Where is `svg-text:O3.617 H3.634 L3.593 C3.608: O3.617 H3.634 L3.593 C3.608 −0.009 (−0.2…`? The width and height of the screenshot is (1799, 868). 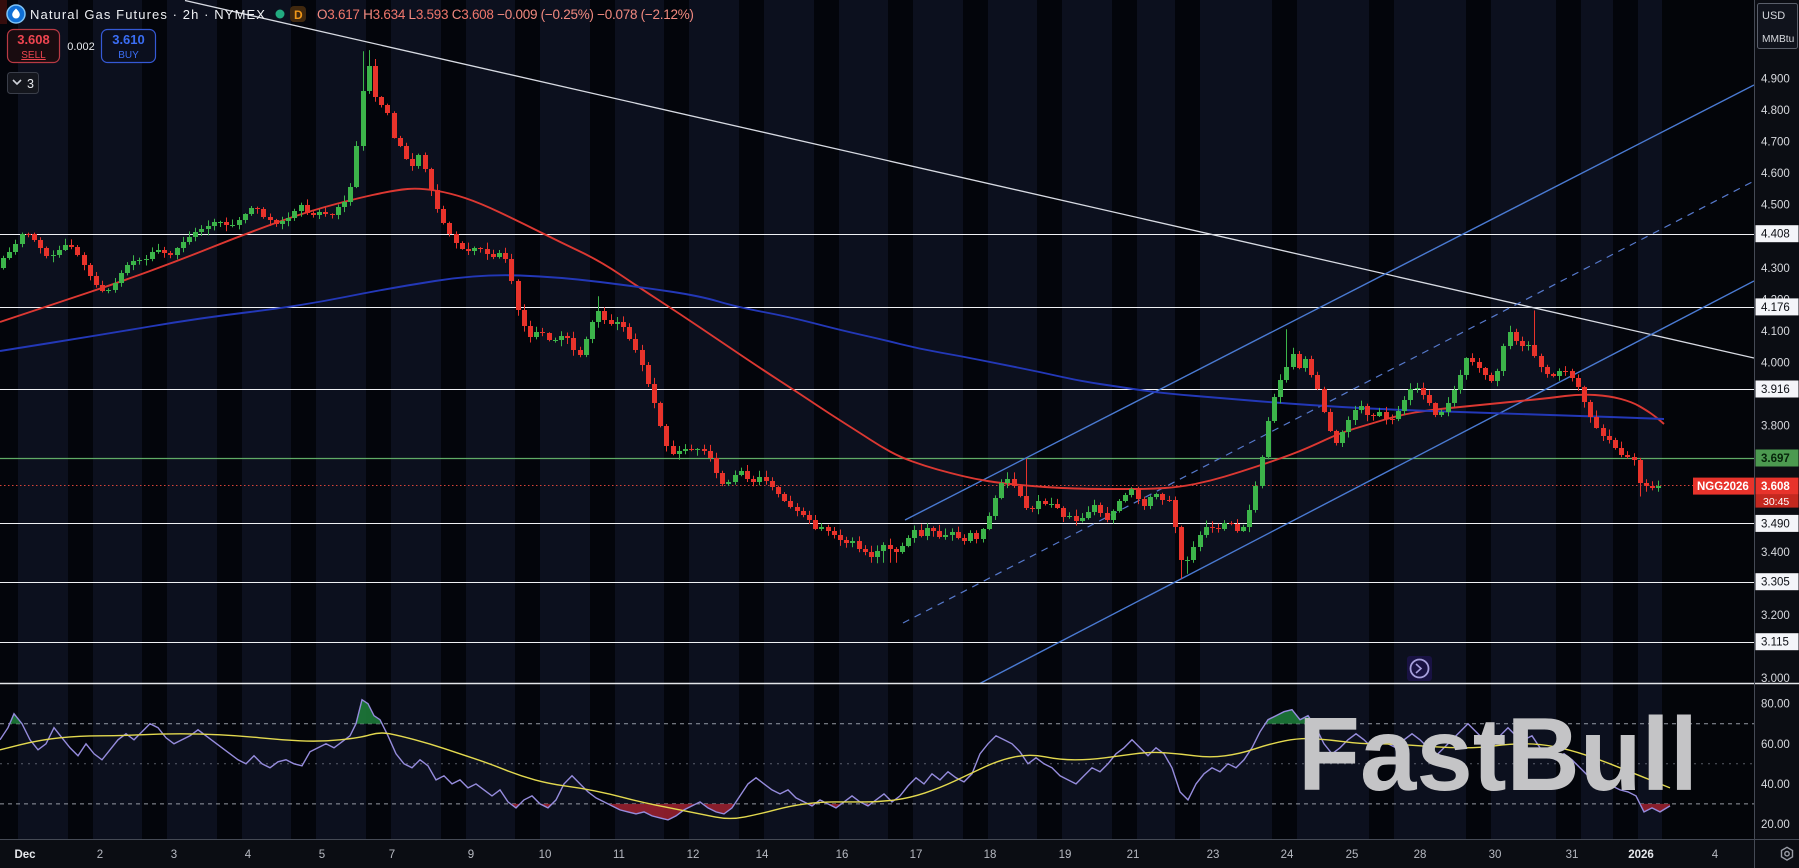
svg-text:O3.617 H3.634 L3.593 C3.608: O3.617 H3.634 L3.593 C3.608 −0.009 (−0.2… is located at coordinates (505, 14).